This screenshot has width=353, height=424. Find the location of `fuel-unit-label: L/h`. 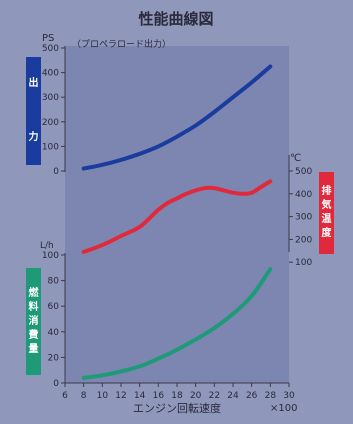

fuel-unit-label: L/h is located at coordinates (47, 246).